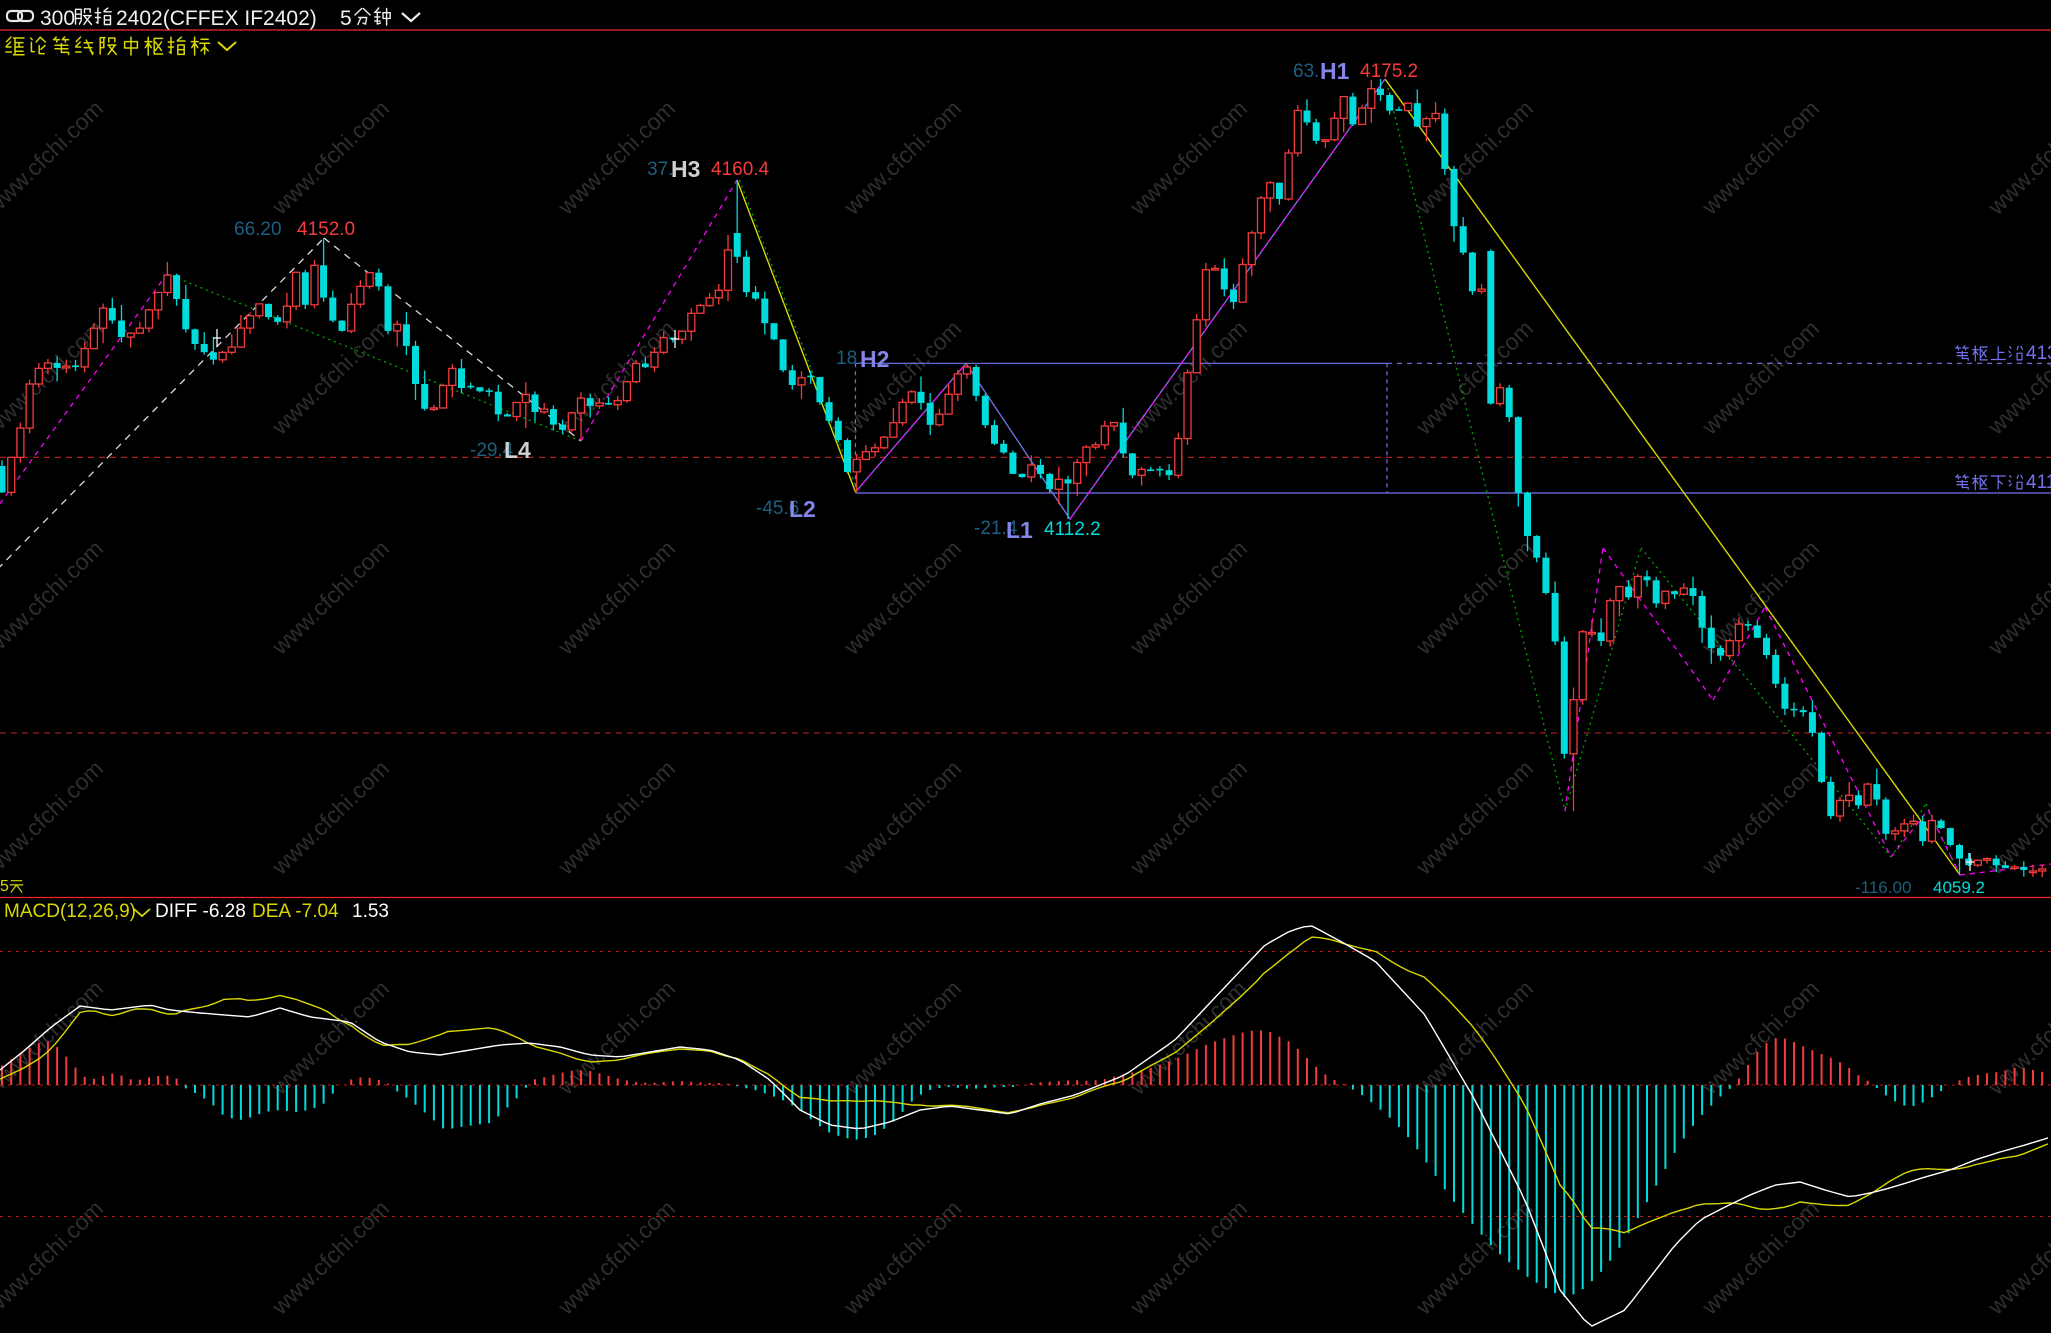 Image resolution: width=2051 pixels, height=1333 pixels. What do you see at coordinates (2038, 482) in the screenshot?
I see `svg-text: 4116.0` at bounding box center [2038, 482].